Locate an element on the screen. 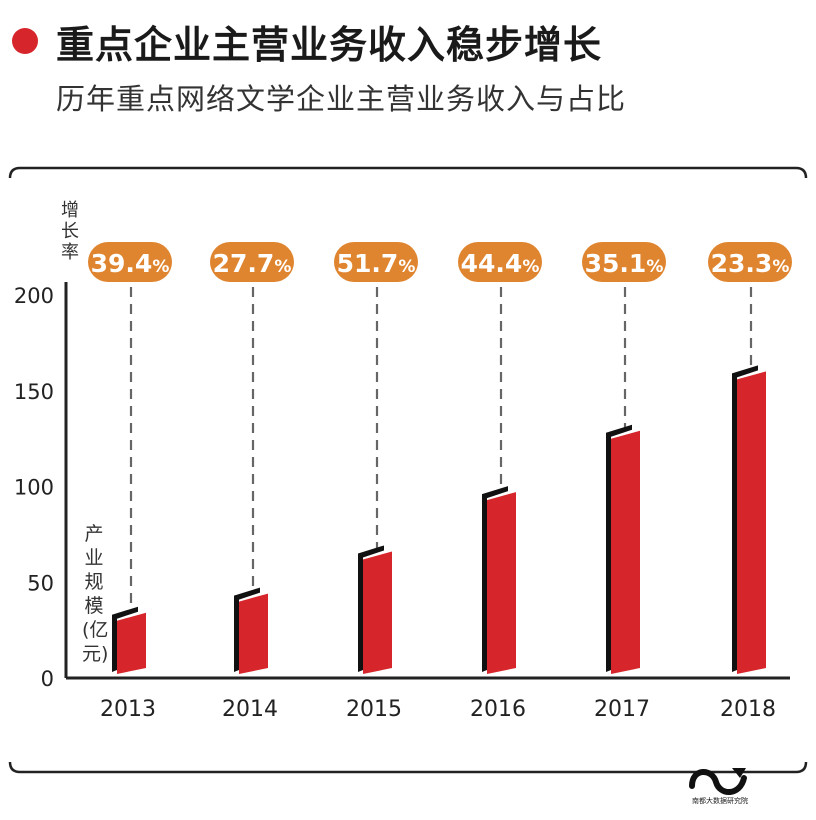 The height and width of the screenshot is (820, 816). growth-rate-label: 35.1% is located at coordinates (624, 263).